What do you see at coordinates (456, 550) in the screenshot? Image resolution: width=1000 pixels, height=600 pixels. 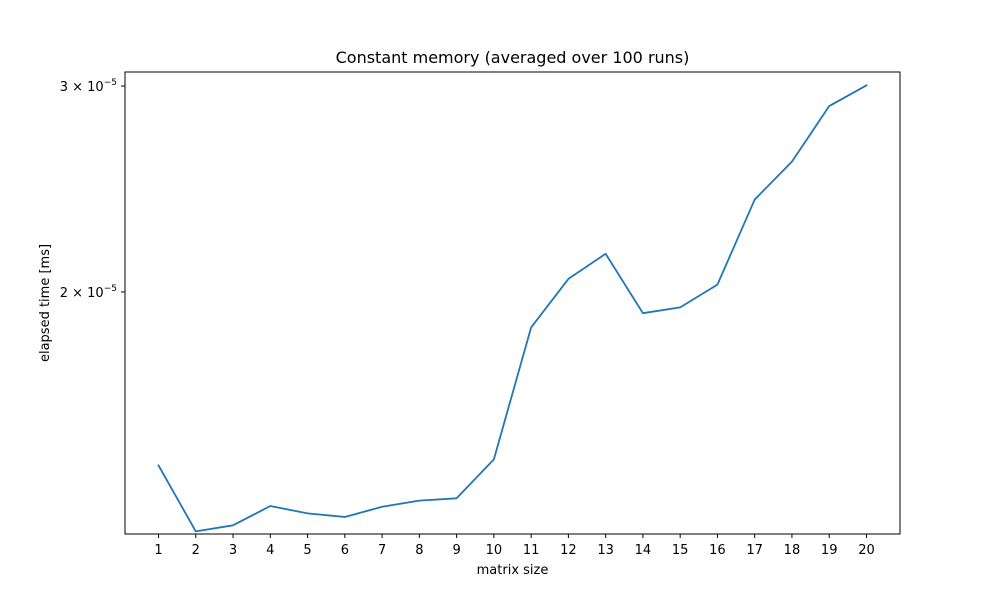 I see `x-tick-label: 9` at bounding box center [456, 550].